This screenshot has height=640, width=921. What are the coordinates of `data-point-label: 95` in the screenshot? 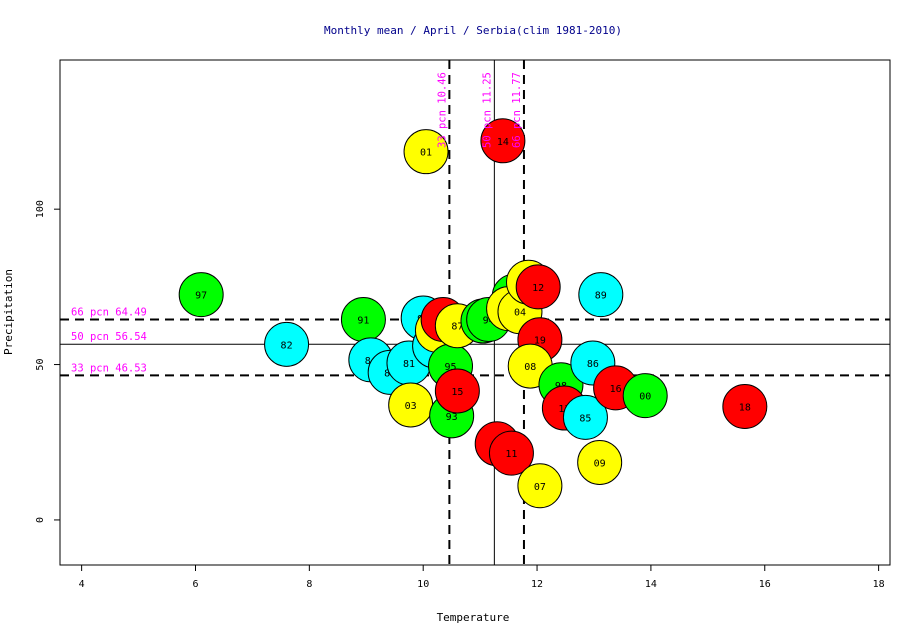 It's located at (450, 367).